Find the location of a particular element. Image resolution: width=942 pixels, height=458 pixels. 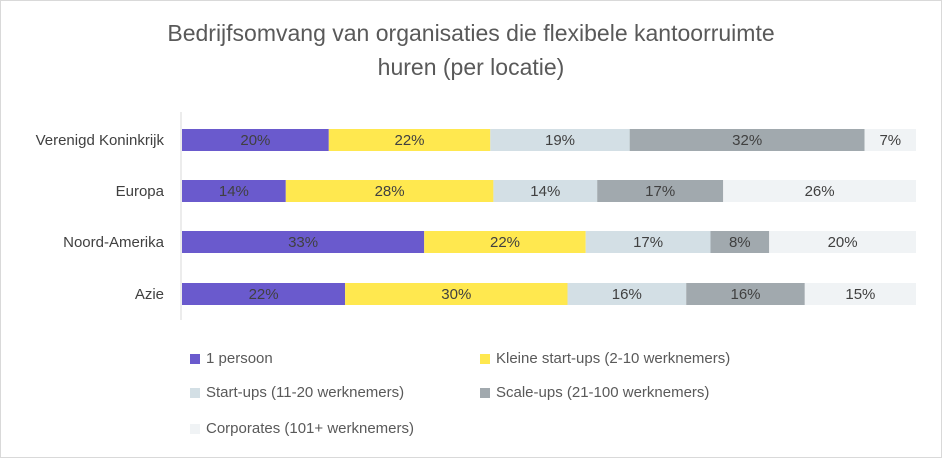

legend-label: Kleine start-ups (2-10 werknemers) is located at coordinates (613, 358).